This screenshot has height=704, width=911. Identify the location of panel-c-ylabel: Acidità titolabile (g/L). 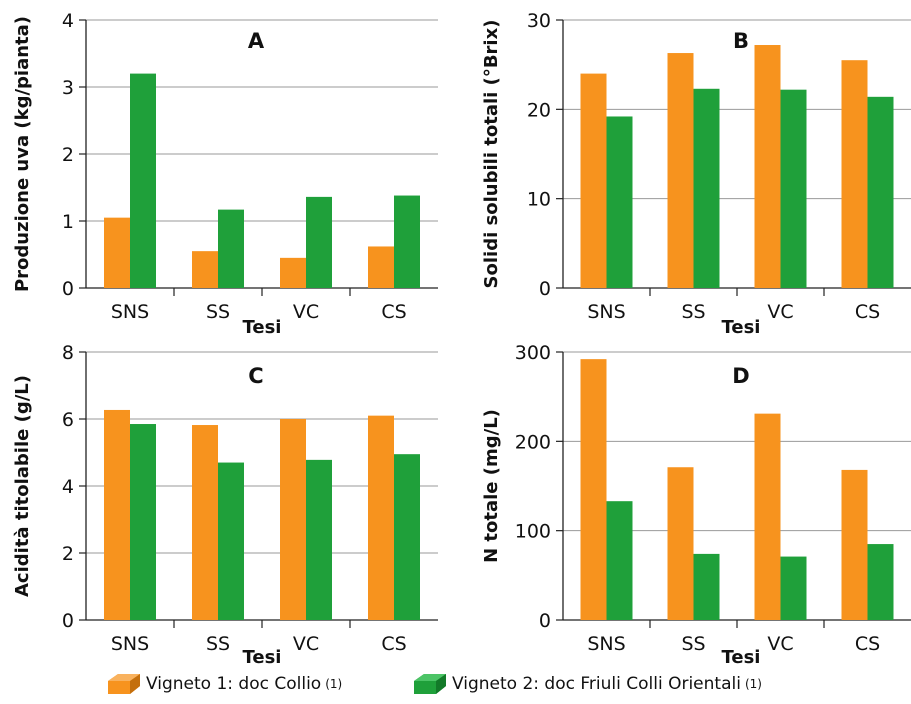
(22, 486).